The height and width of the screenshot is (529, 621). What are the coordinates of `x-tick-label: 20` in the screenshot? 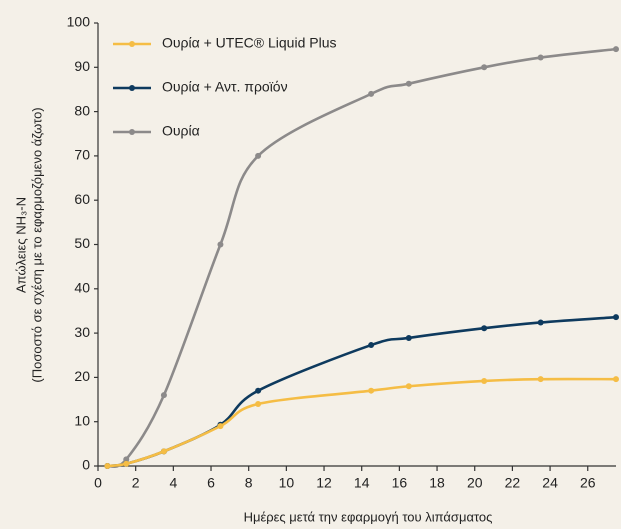 It's located at (475, 483).